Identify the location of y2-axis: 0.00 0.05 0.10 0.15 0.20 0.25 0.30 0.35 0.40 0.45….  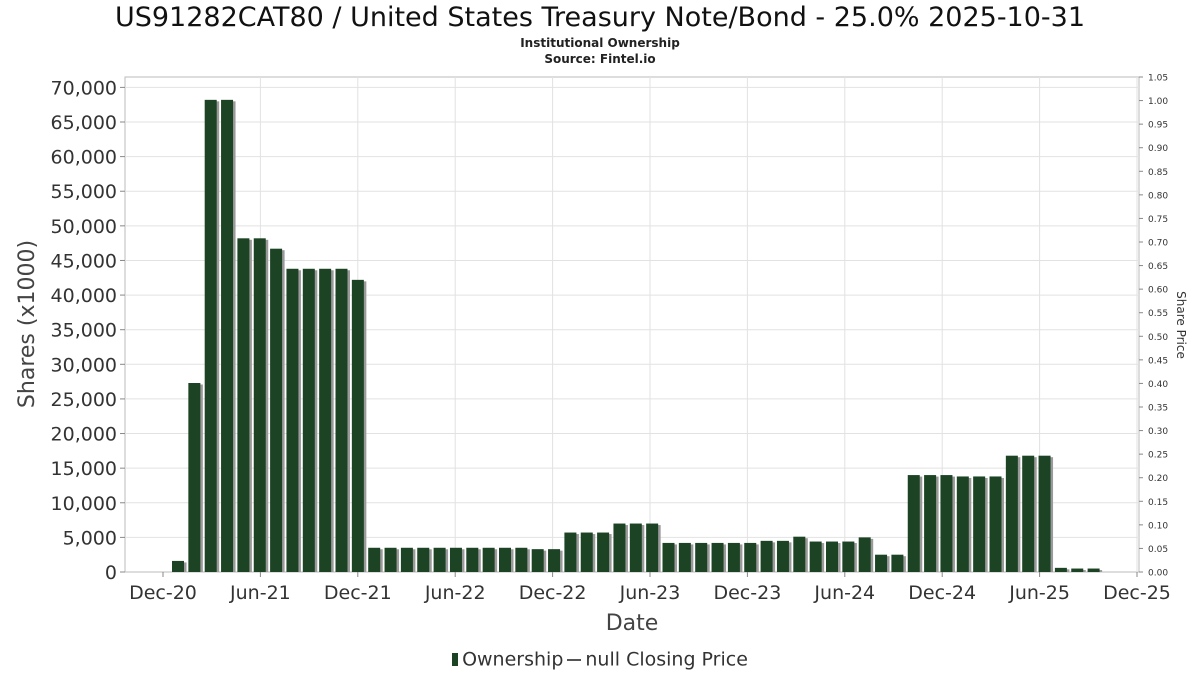
(1153, 326).